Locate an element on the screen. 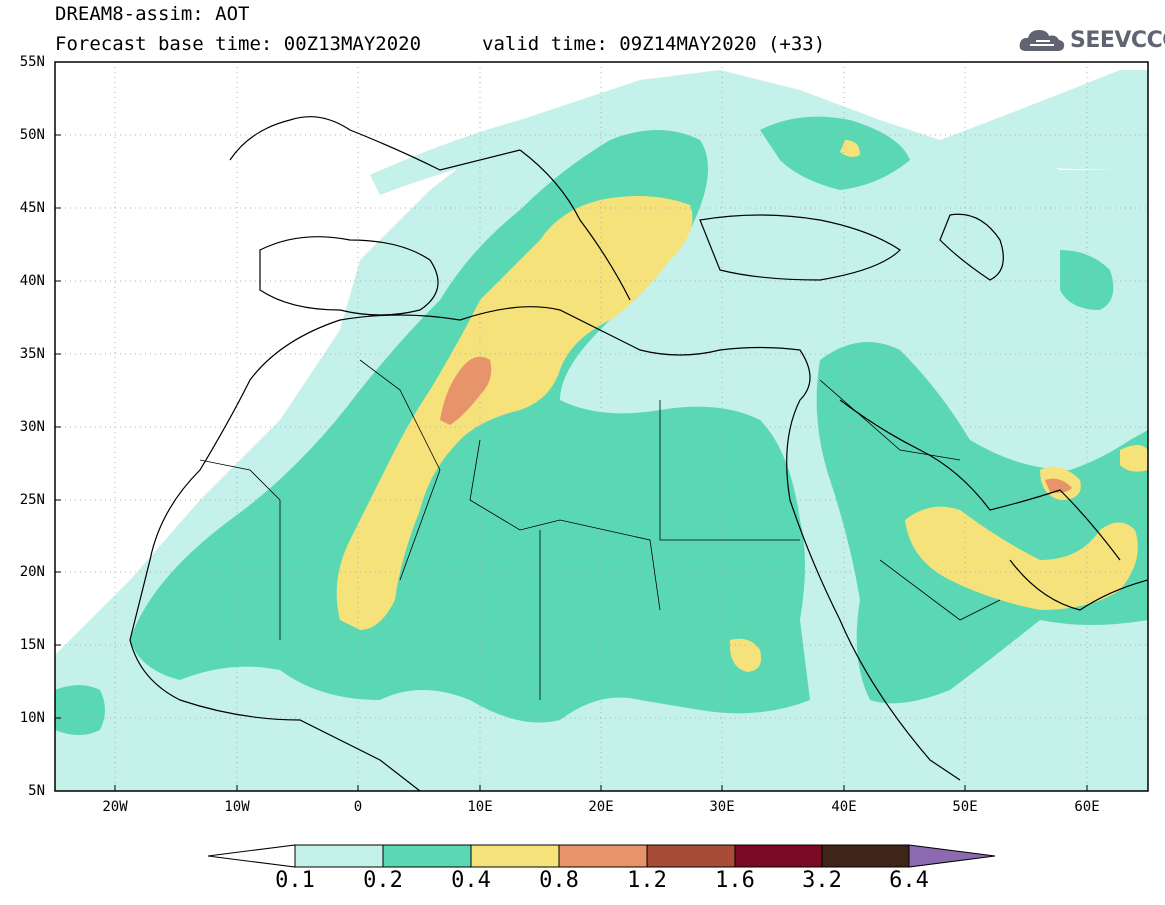 Image resolution: width=1165 pixels, height=905 pixels. lon-label: 30E is located at coordinates (722, 807).